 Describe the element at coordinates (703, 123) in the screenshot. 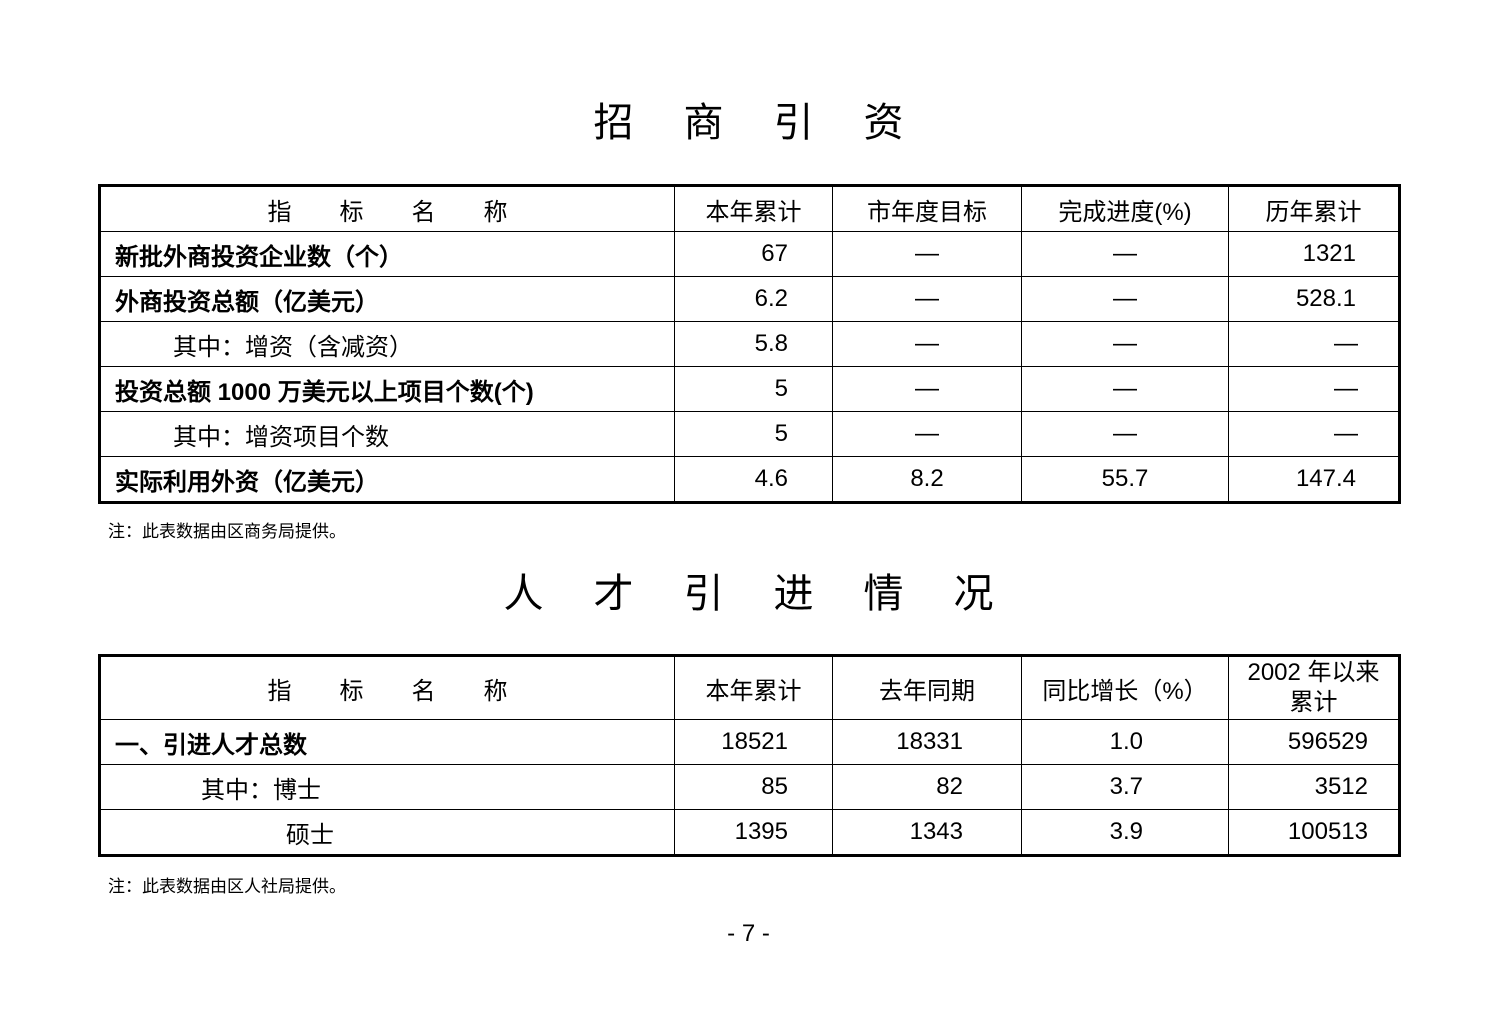

I see `title-char: 商` at that location.